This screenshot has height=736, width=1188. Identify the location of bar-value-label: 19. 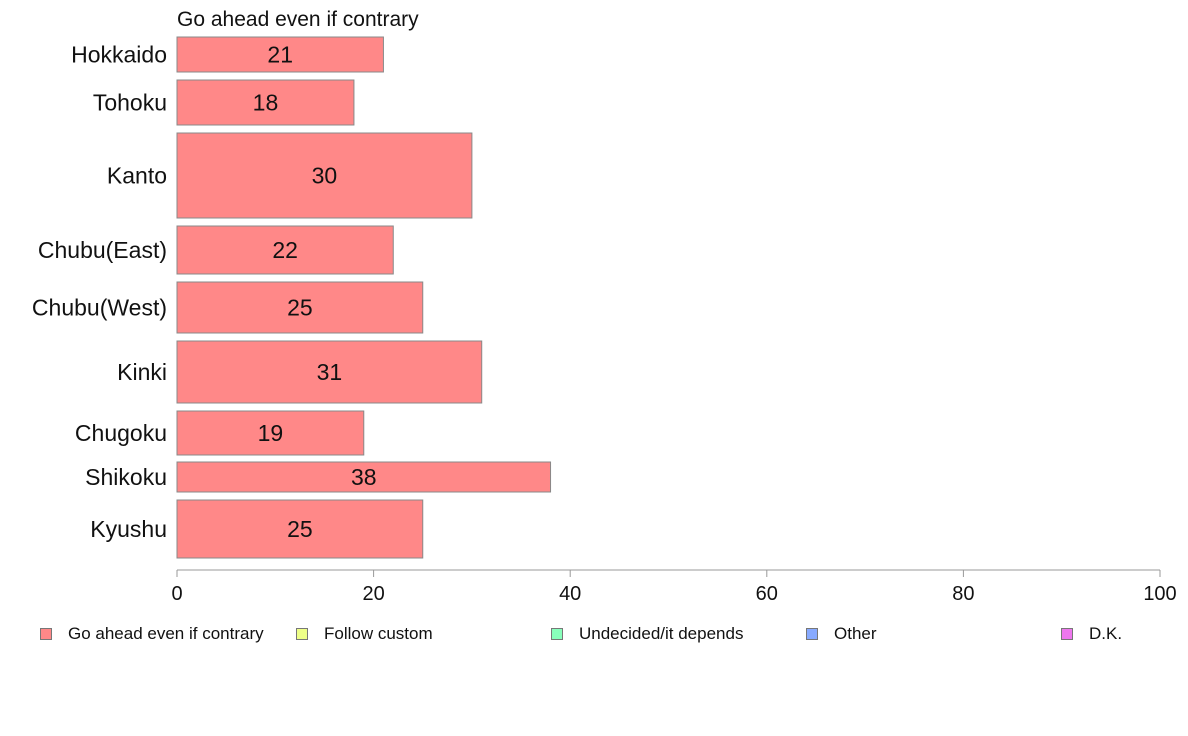
(271, 433).